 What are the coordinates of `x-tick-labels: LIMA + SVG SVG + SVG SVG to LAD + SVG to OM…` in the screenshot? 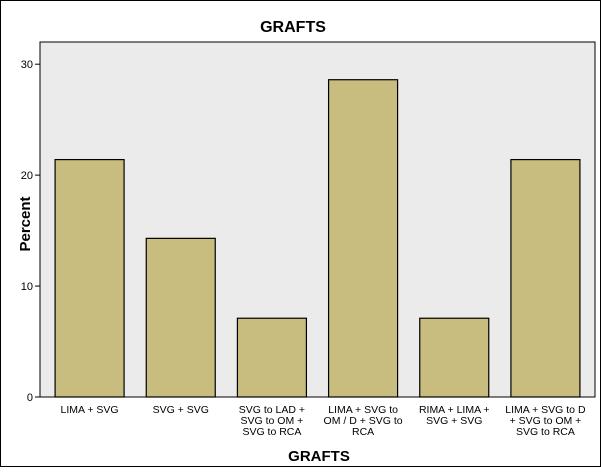 It's located at (323, 421).